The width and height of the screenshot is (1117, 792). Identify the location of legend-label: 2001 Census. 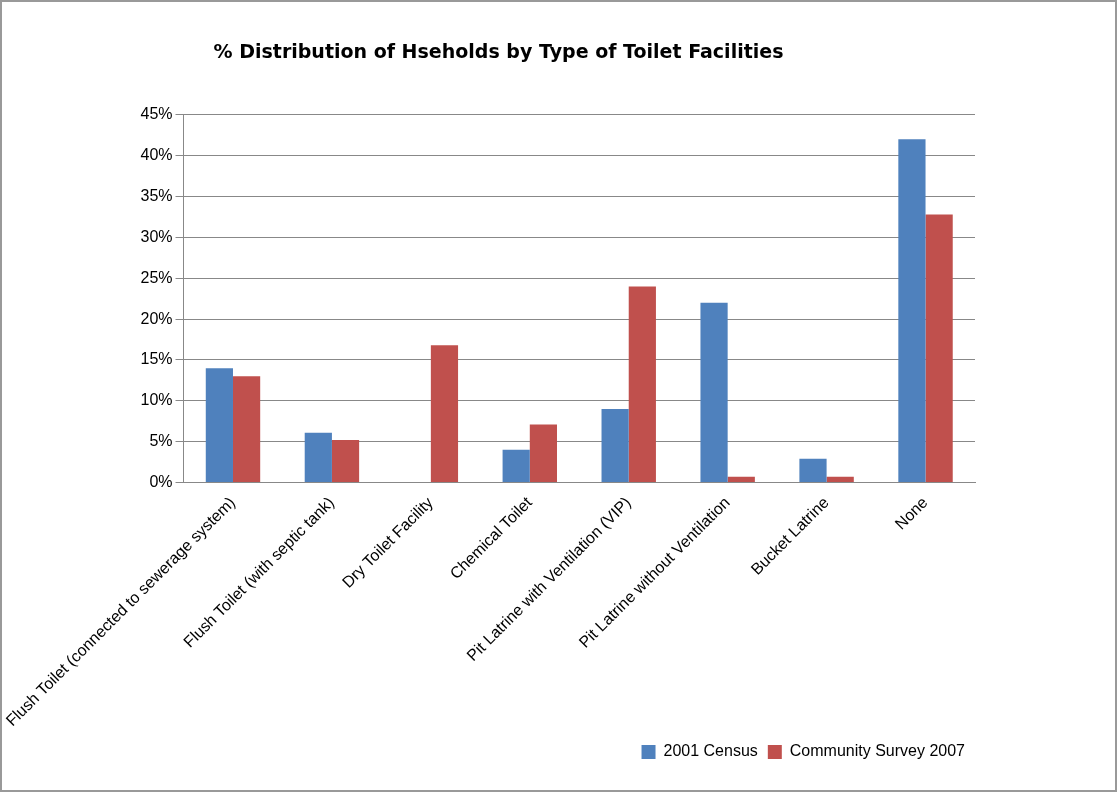
(710, 751).